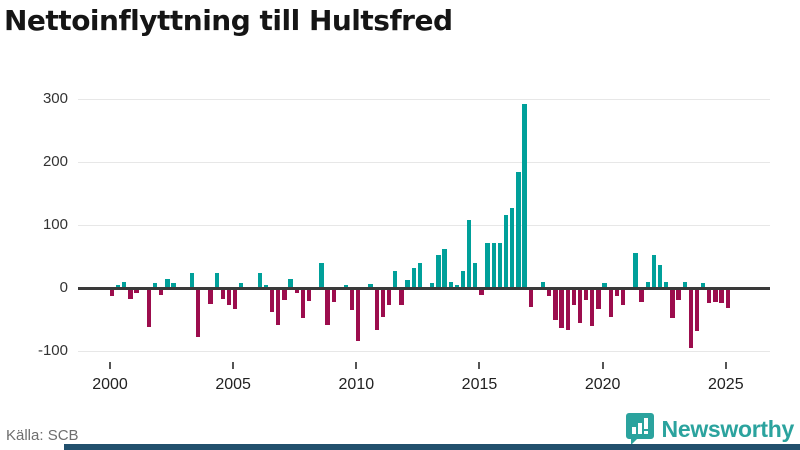 The height and width of the screenshot is (450, 800). What do you see at coordinates (55, 162) in the screenshot?
I see `y-axis-tick-label: 200` at bounding box center [55, 162].